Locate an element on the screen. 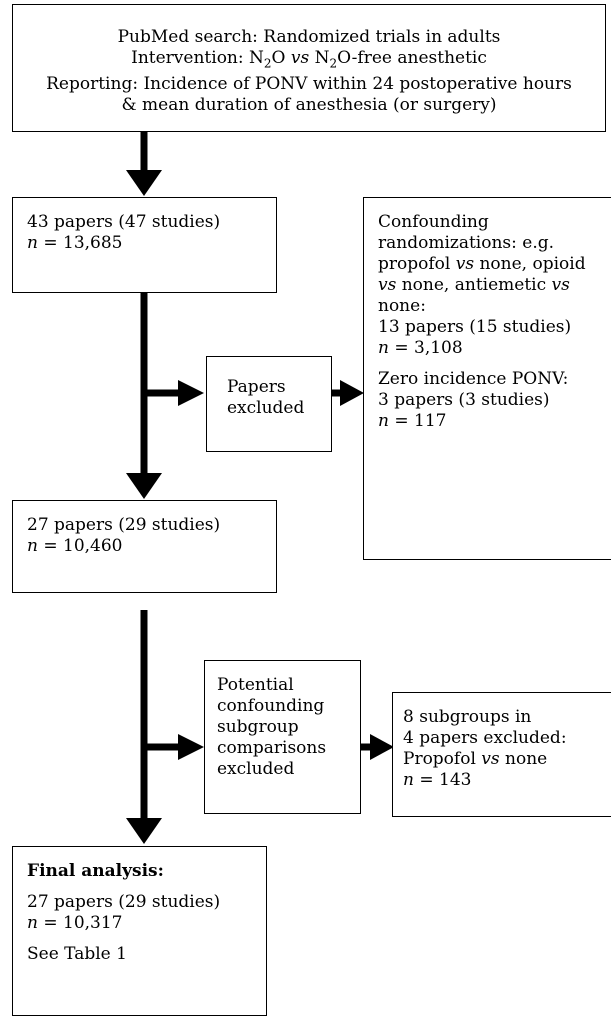 This screenshot has width=611, height=1016. intervention-line: Intervention: N2O vs N2O-free anesthetic is located at coordinates (309, 59).